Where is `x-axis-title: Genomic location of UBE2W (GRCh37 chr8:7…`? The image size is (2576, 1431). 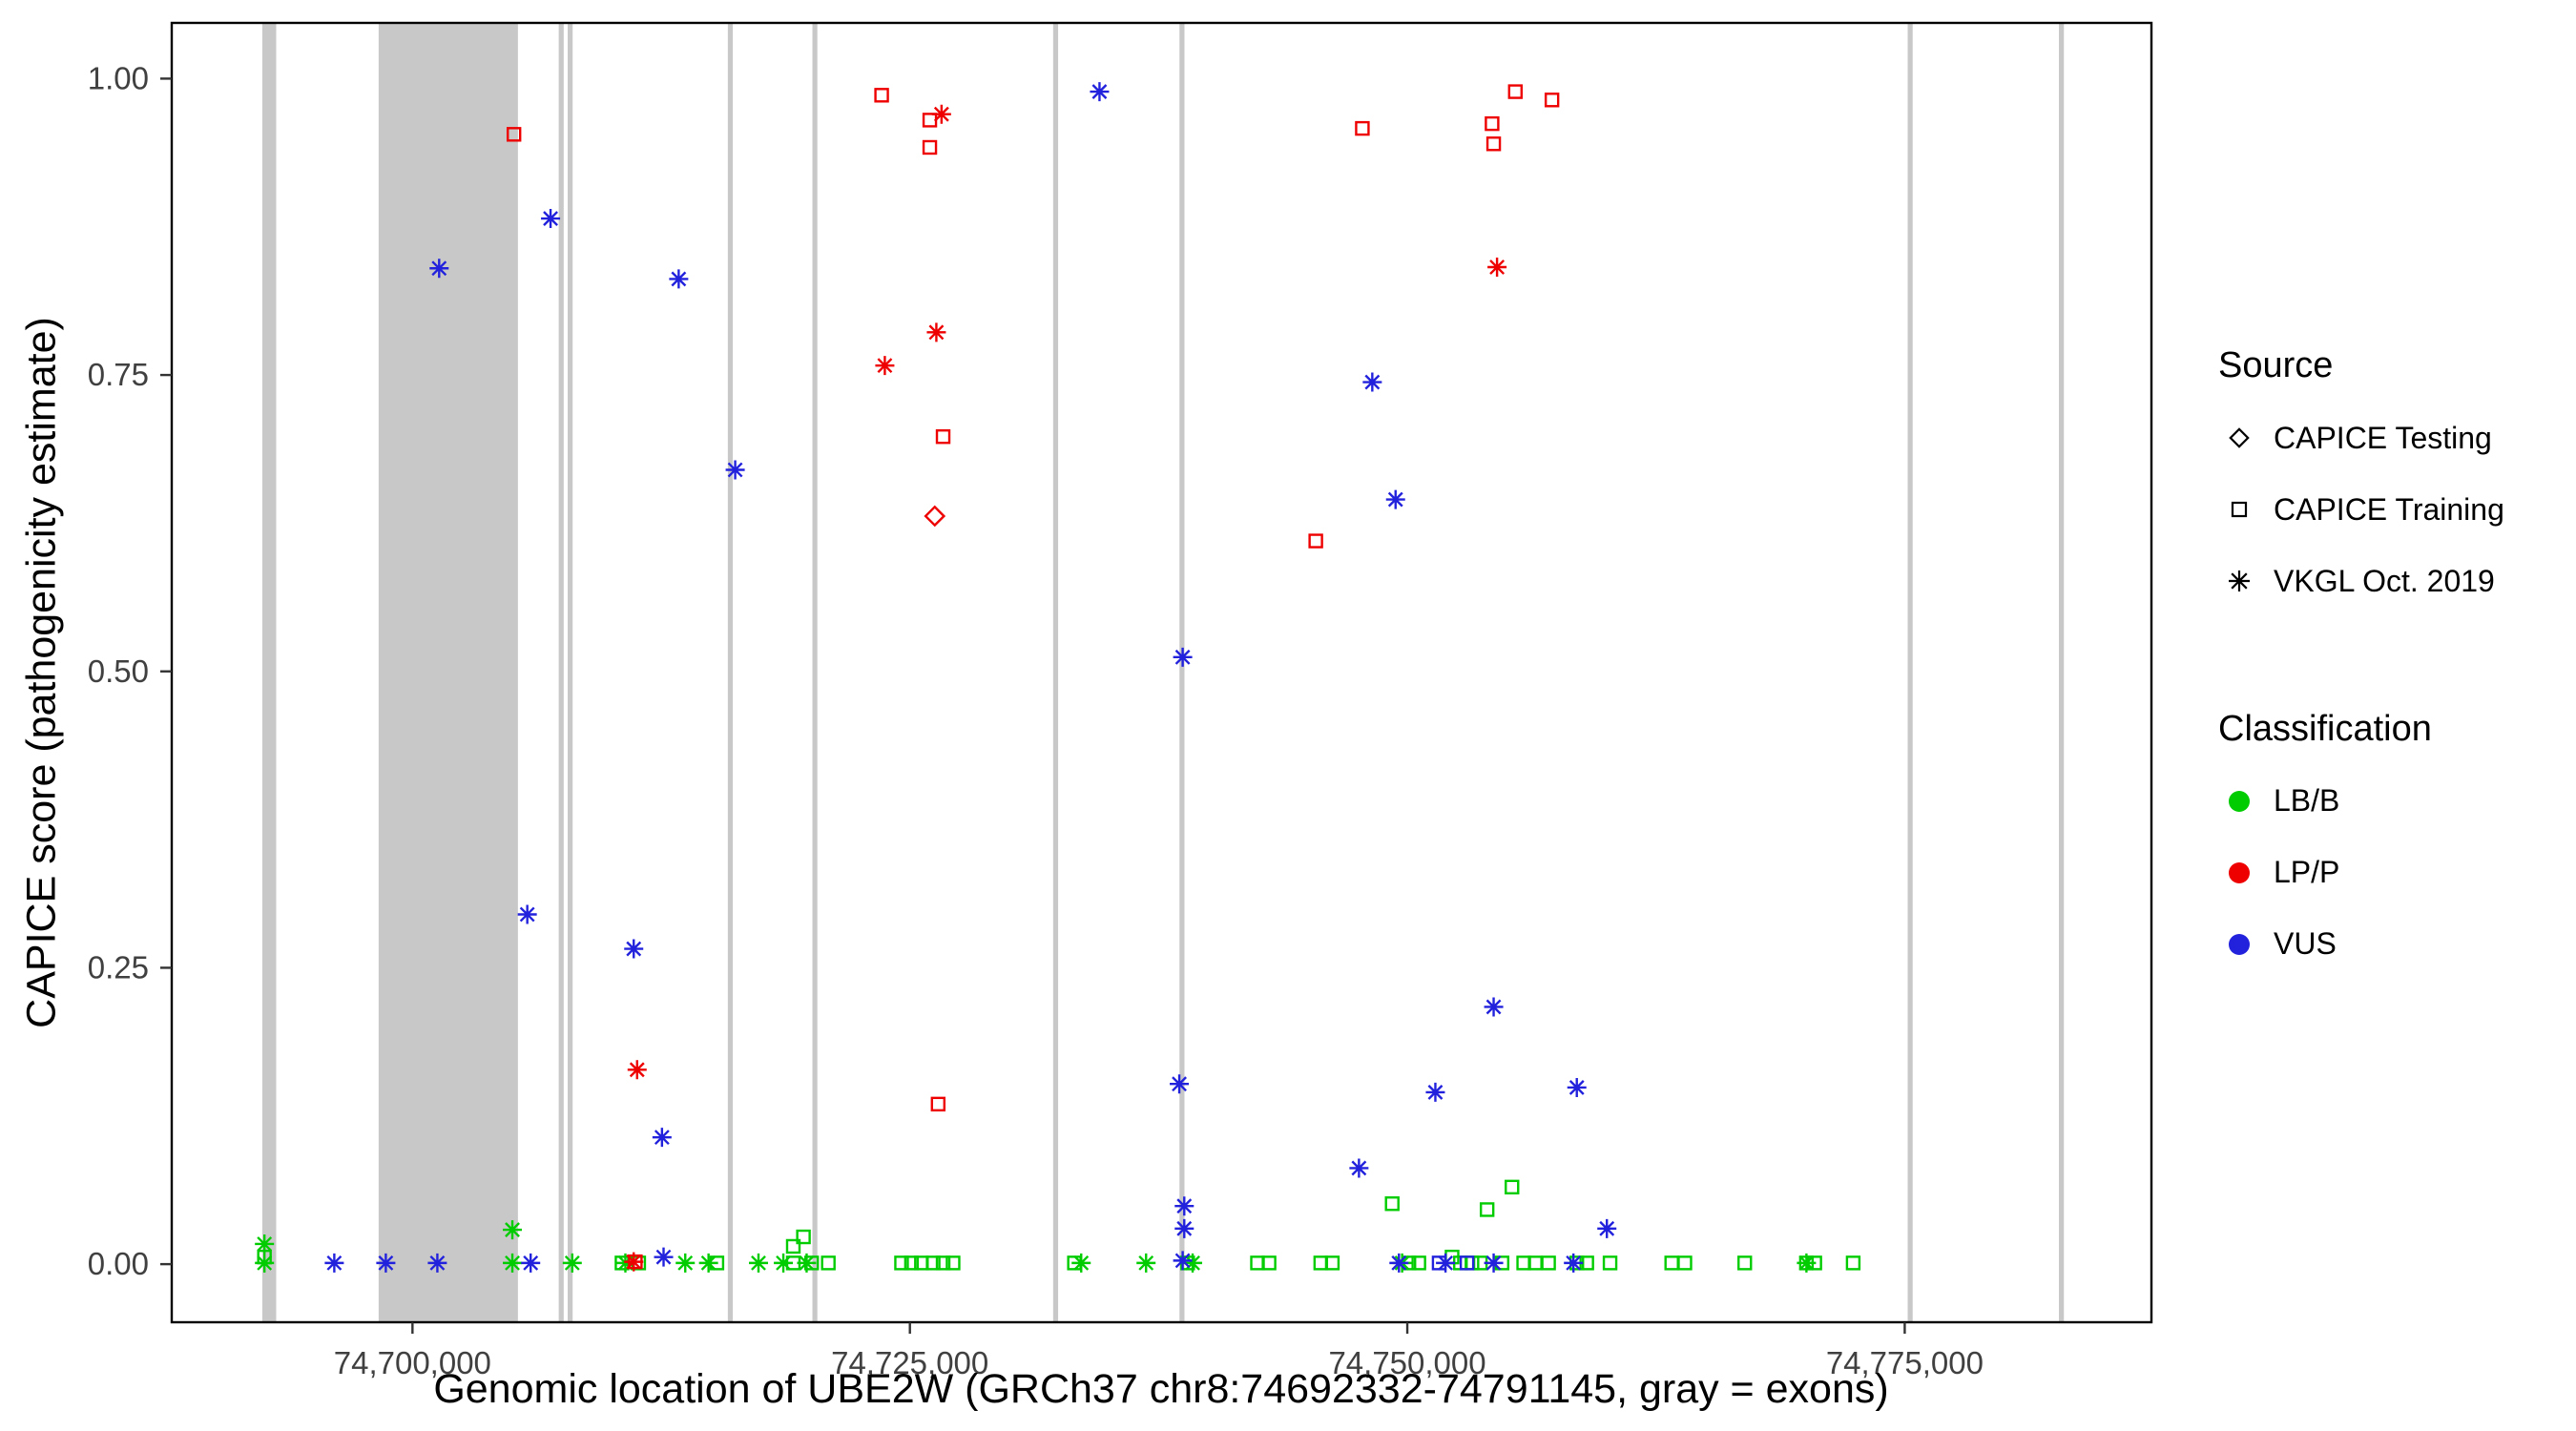 x-axis-title: Genomic location of UBE2W (GRCh37 chr8:7… is located at coordinates (1161, 1389).